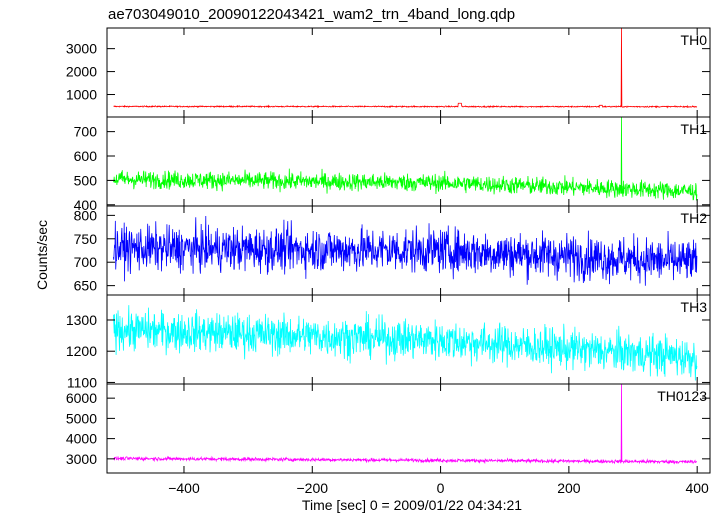 Image resolution: width=723 pixels, height=516 pixels. Describe the element at coordinates (694, 40) in the screenshot. I see `panel-label: TH0` at that location.